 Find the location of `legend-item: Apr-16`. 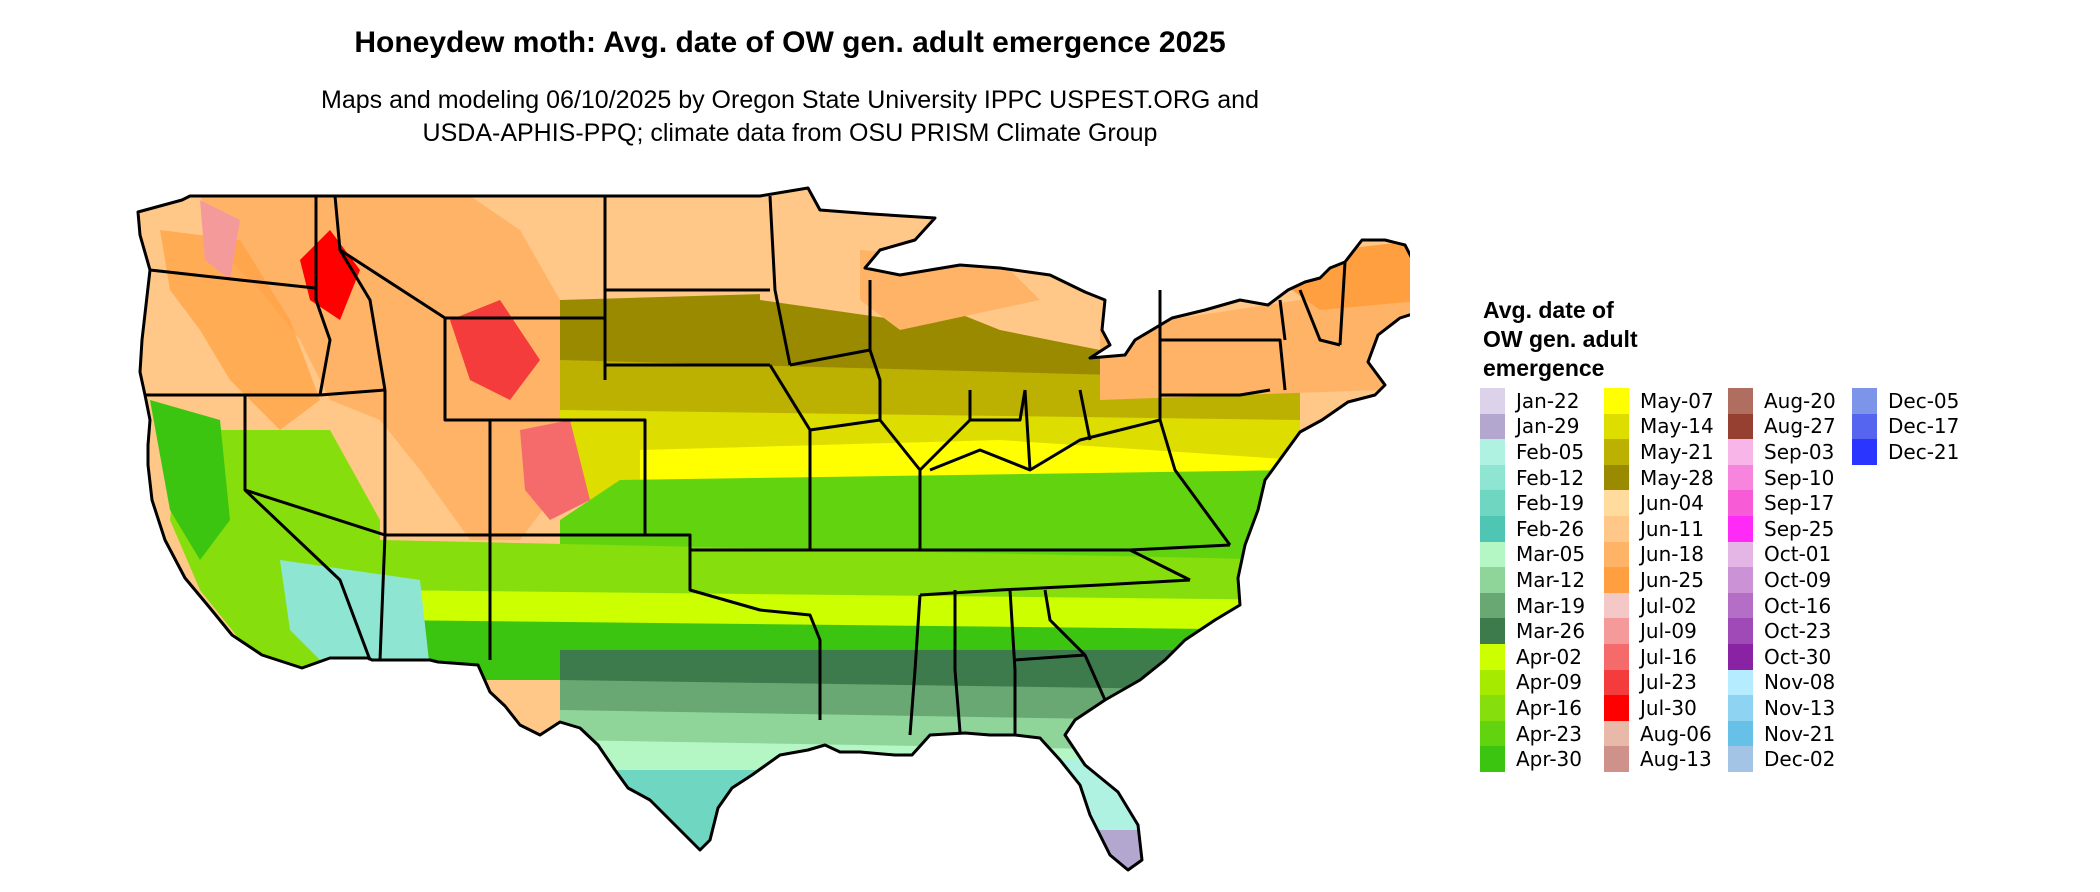

legend-item: Apr-16 is located at coordinates (1542, 708).